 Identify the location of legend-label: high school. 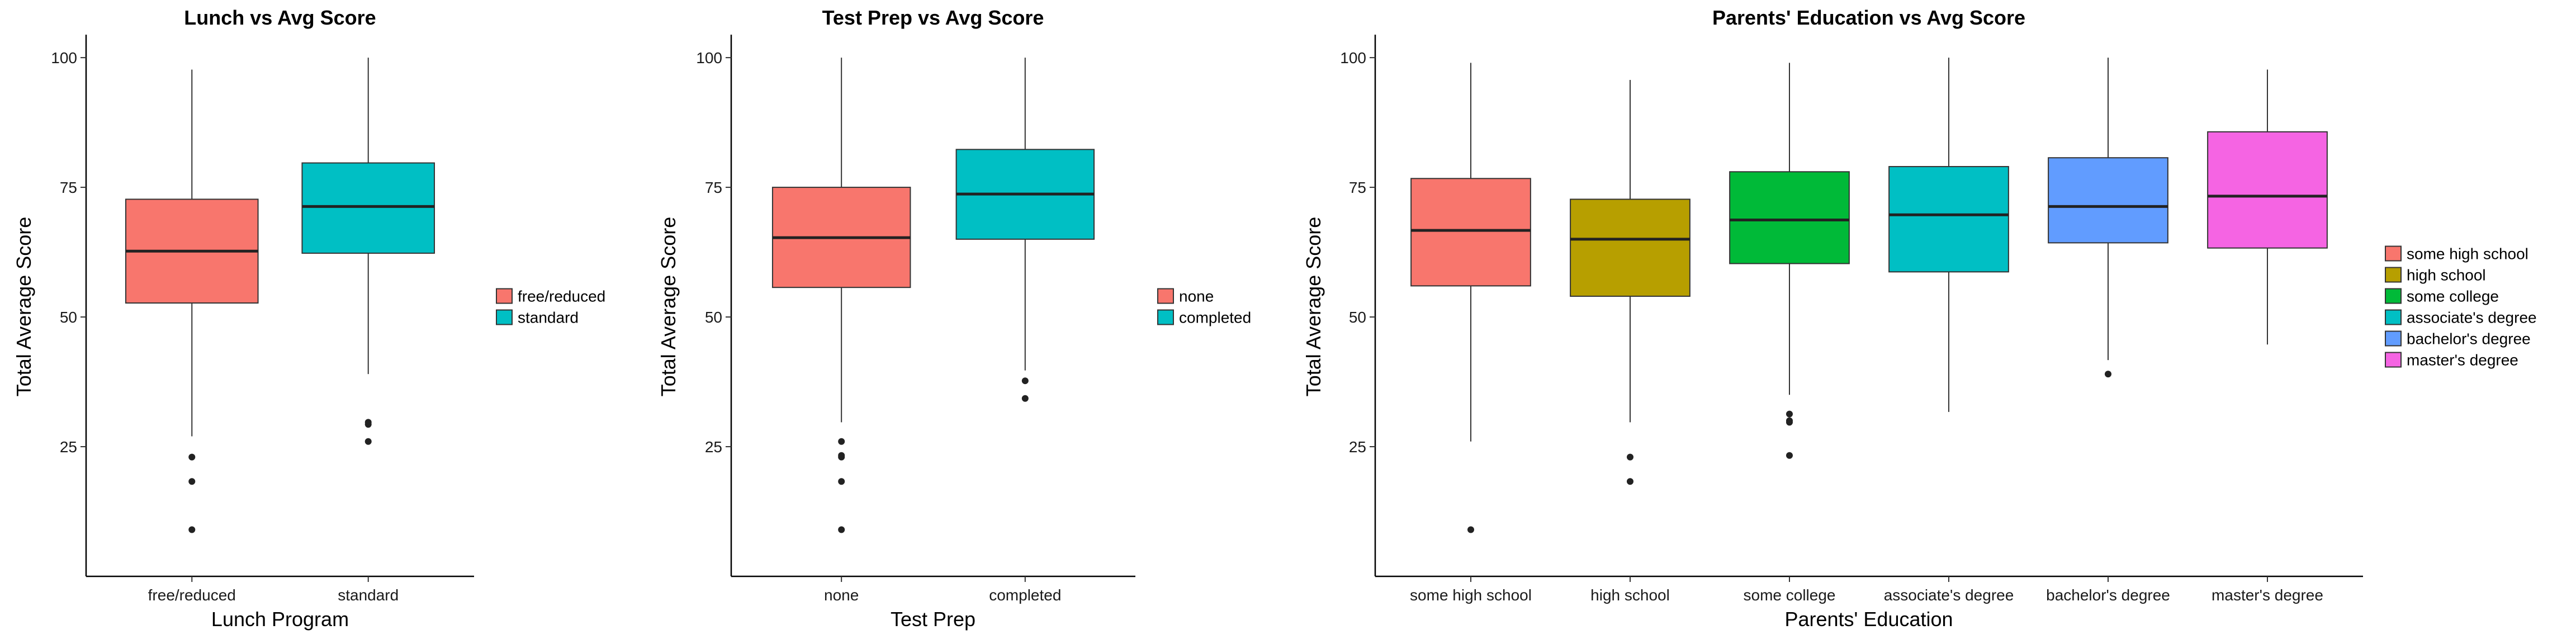
(2447, 275).